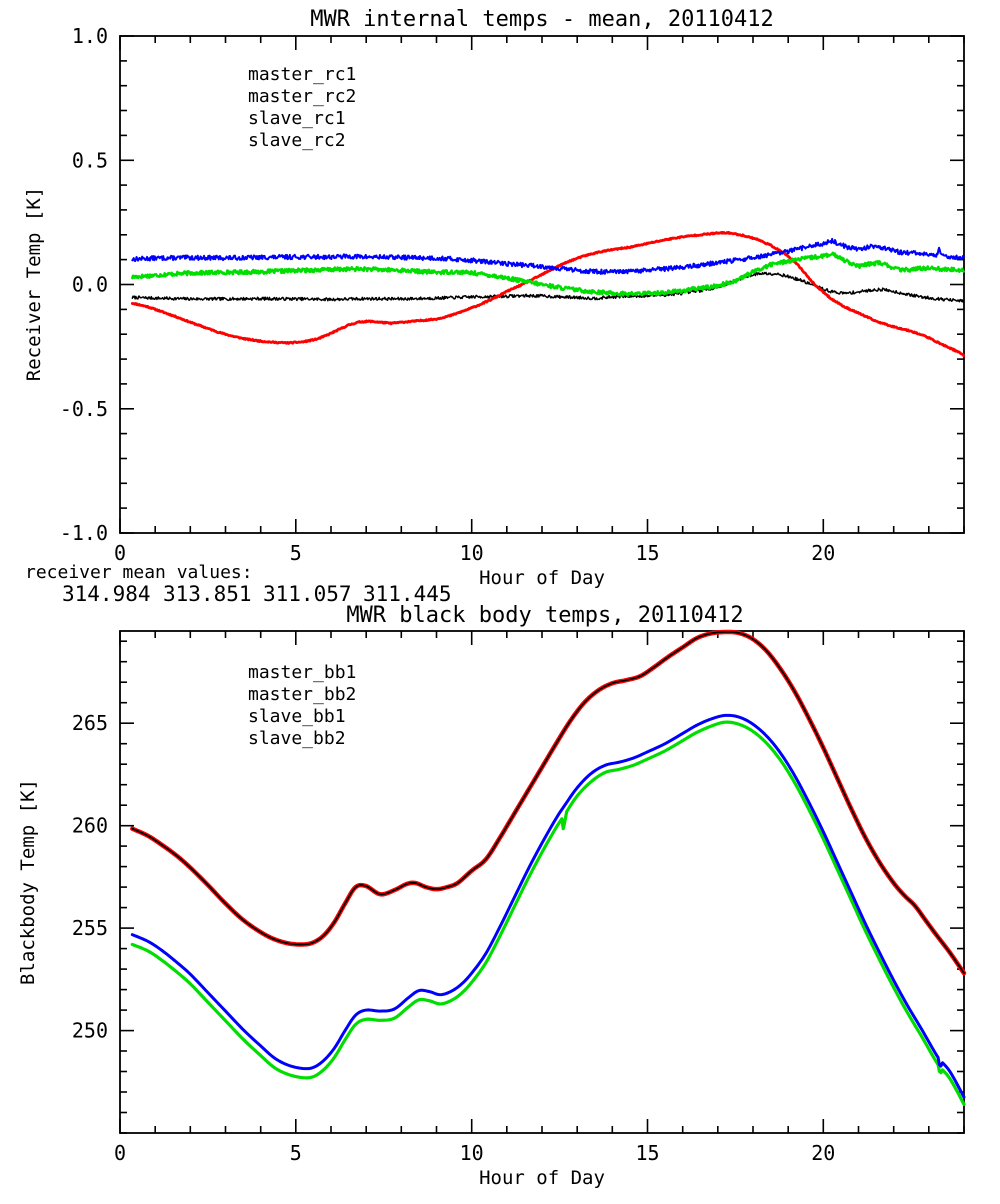 Image resolution: width=1000 pixels, height=1204 pixels. Describe the element at coordinates (90, 826) in the screenshot. I see `ytick-label: 260` at that location.